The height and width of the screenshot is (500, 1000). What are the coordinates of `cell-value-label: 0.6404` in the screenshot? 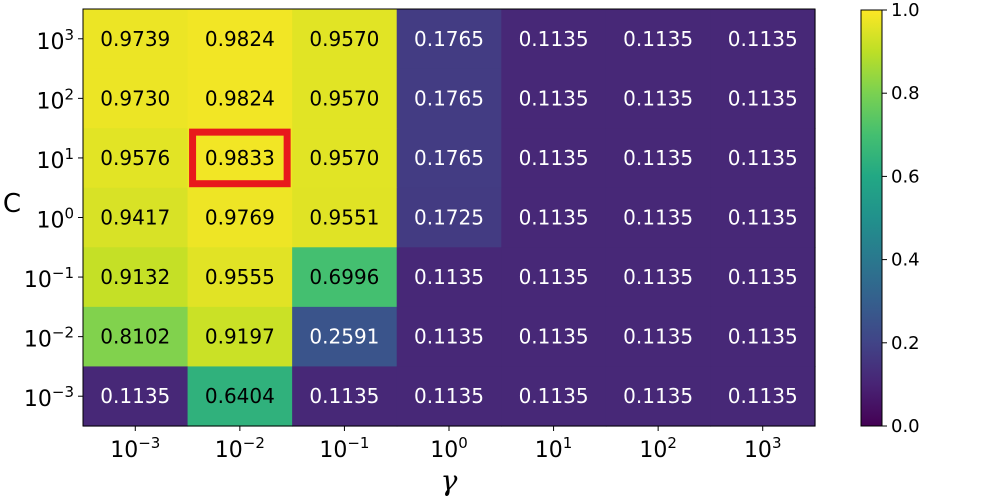 It's located at (240, 396).